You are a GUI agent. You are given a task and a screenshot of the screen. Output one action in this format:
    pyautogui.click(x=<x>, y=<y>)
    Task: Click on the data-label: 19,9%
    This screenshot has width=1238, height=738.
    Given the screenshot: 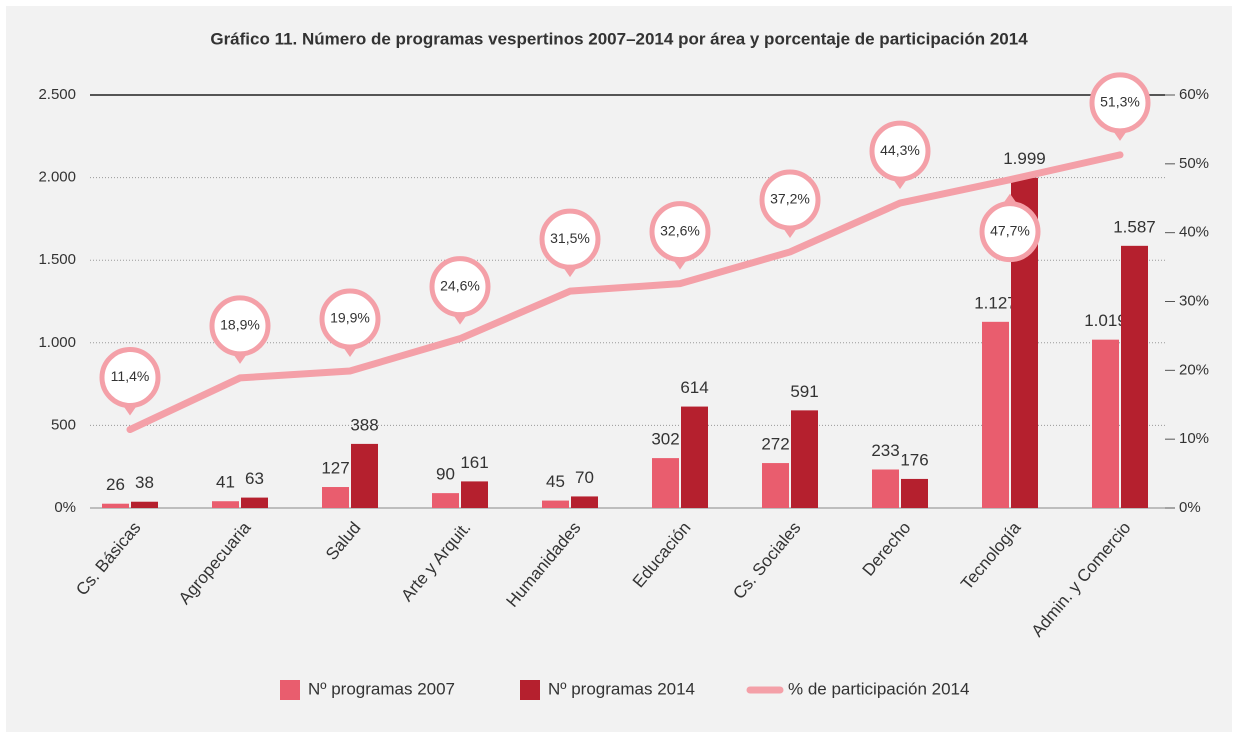 What is the action you would take?
    pyautogui.click(x=350, y=318)
    